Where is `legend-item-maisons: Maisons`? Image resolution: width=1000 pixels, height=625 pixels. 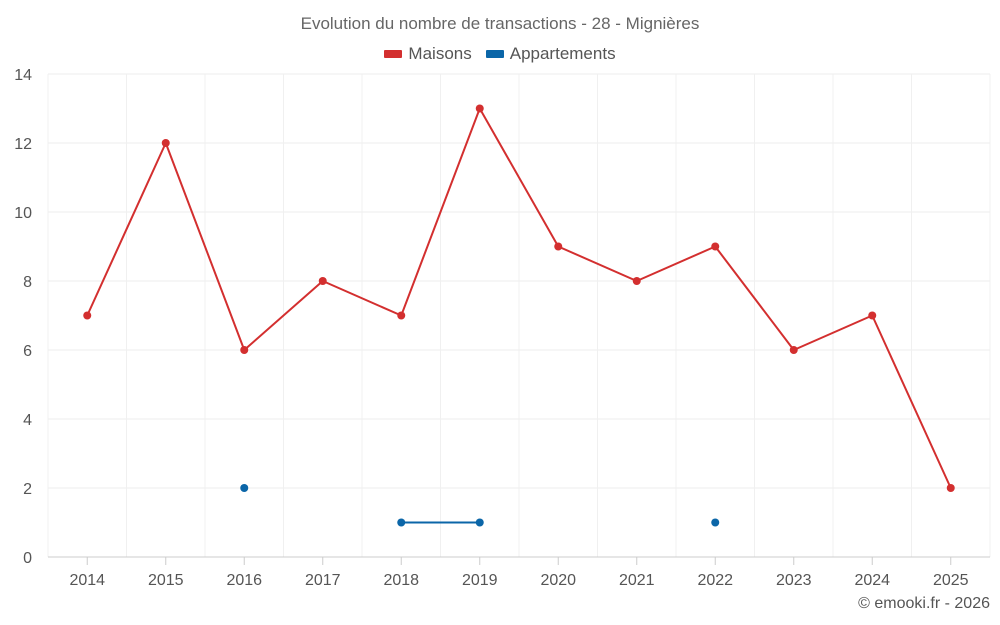
legend-item-maisons: Maisons is located at coordinates (428, 54).